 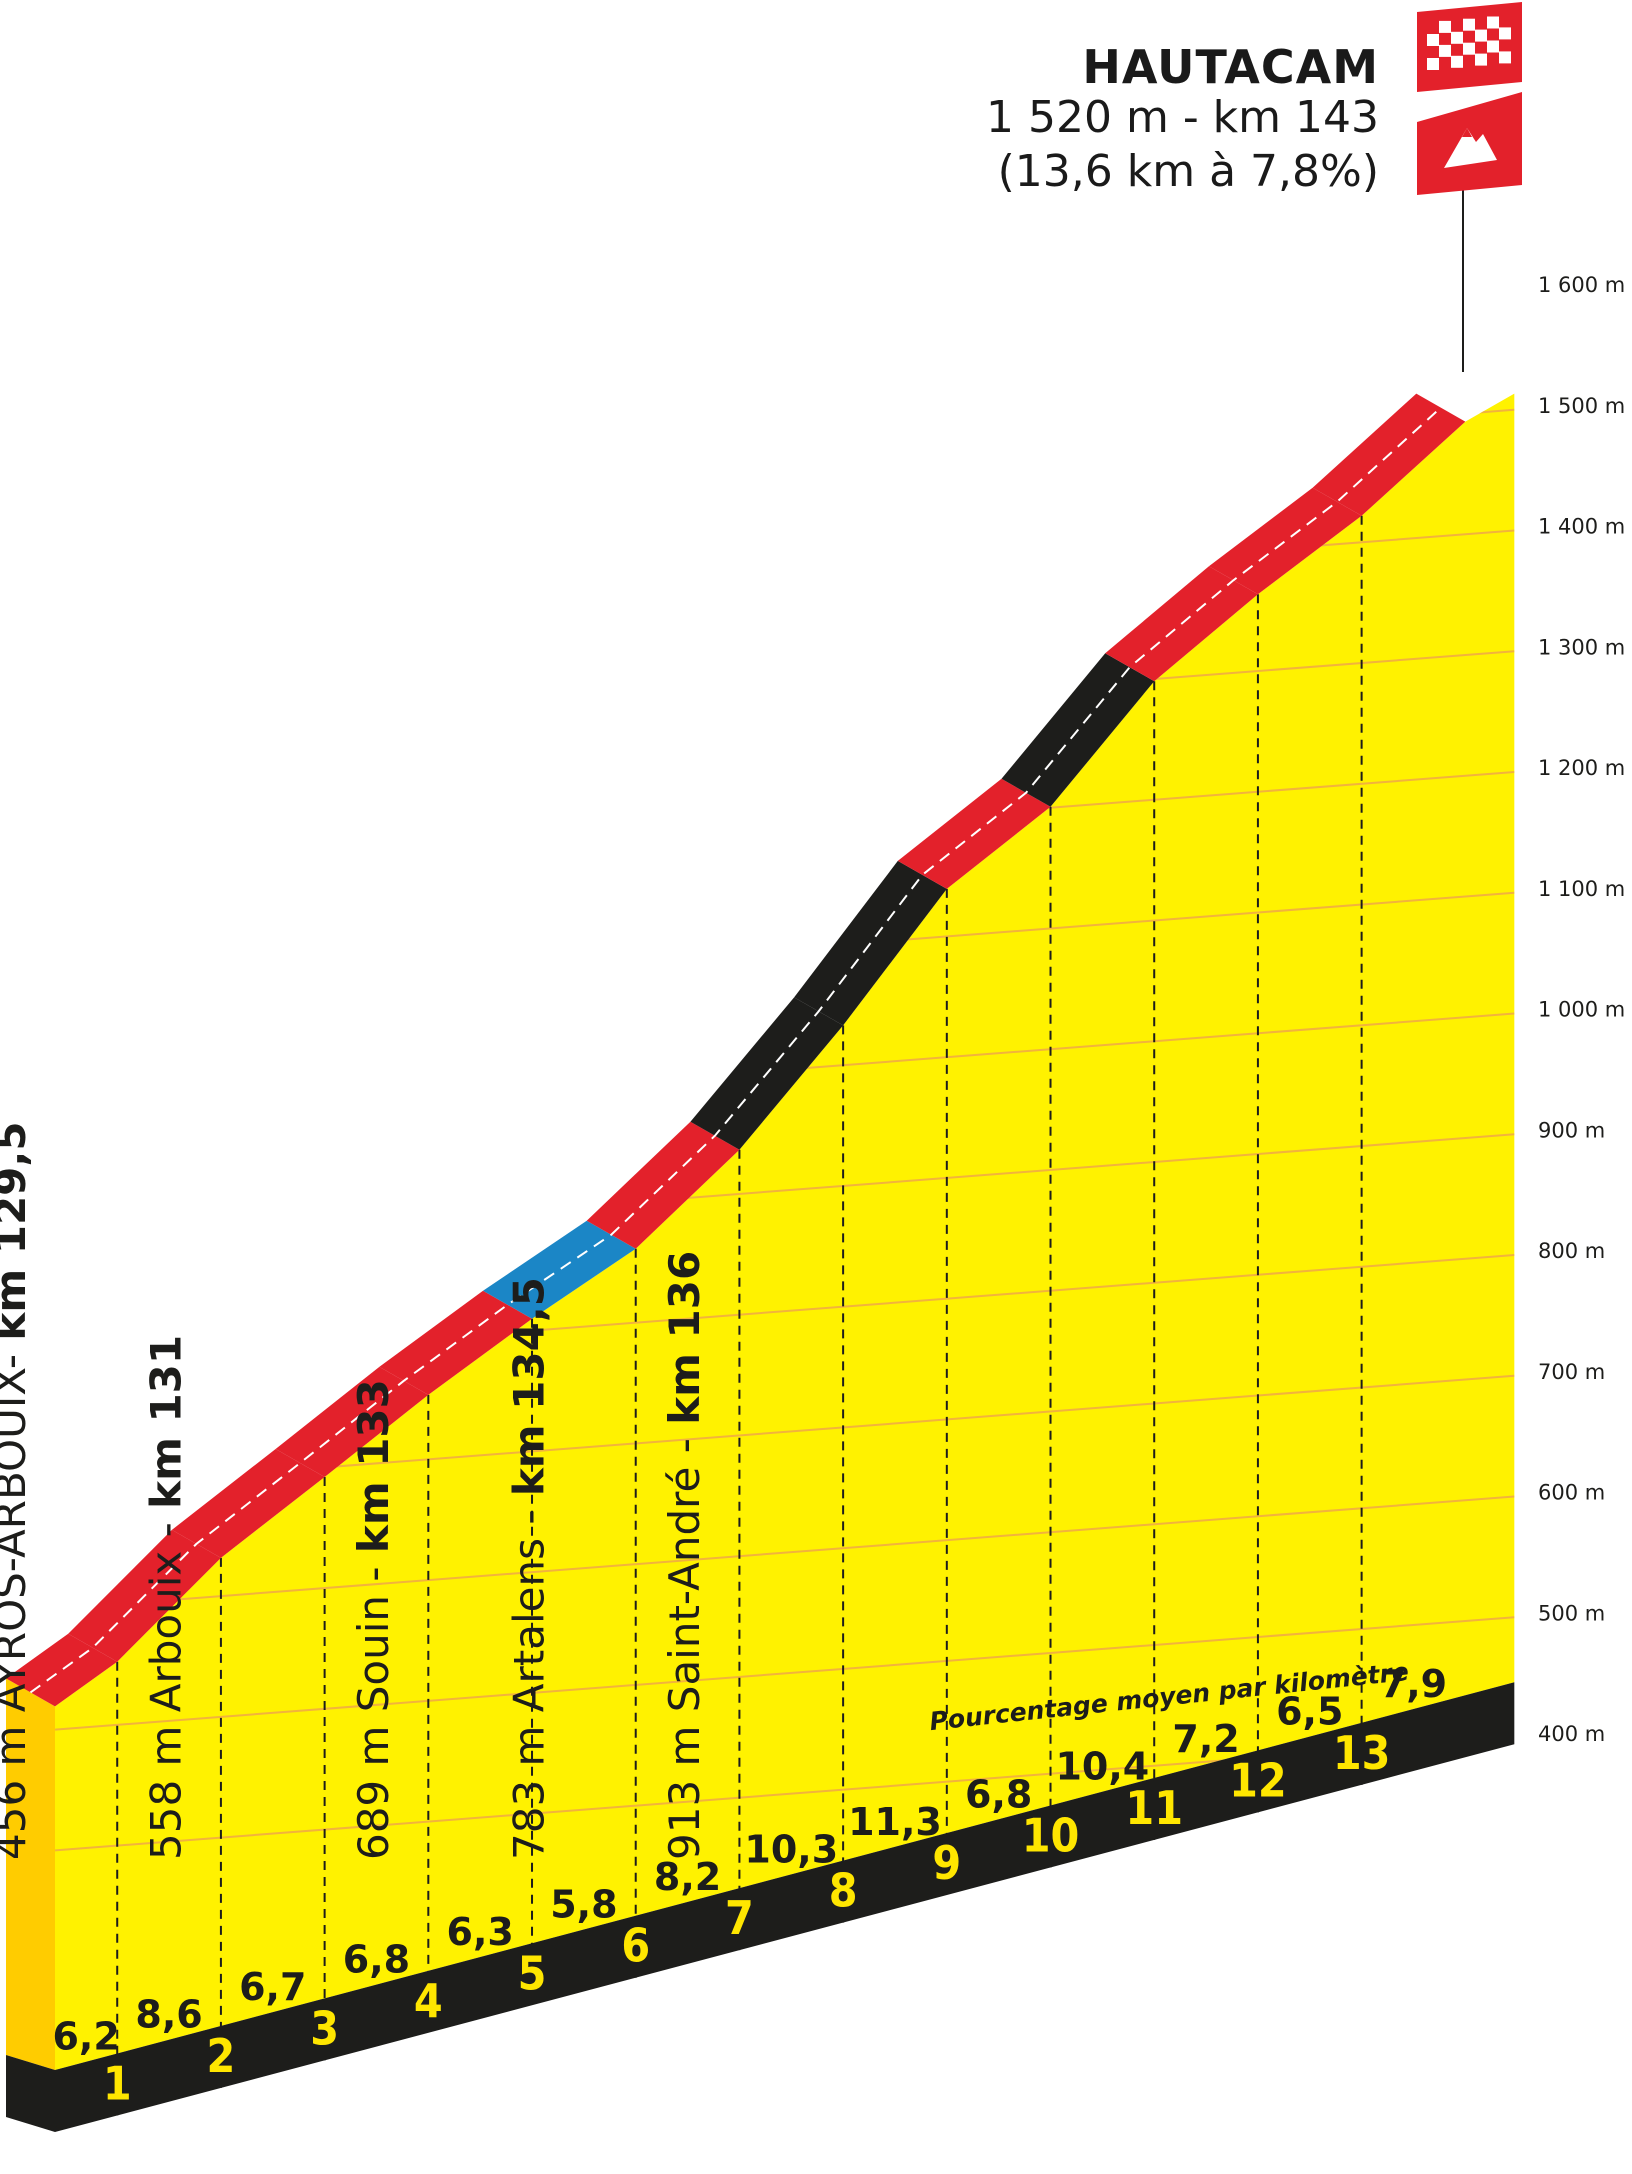 I want to click on waypoint-label: 689 m Souin - km 133, so click(x=373, y=1619).